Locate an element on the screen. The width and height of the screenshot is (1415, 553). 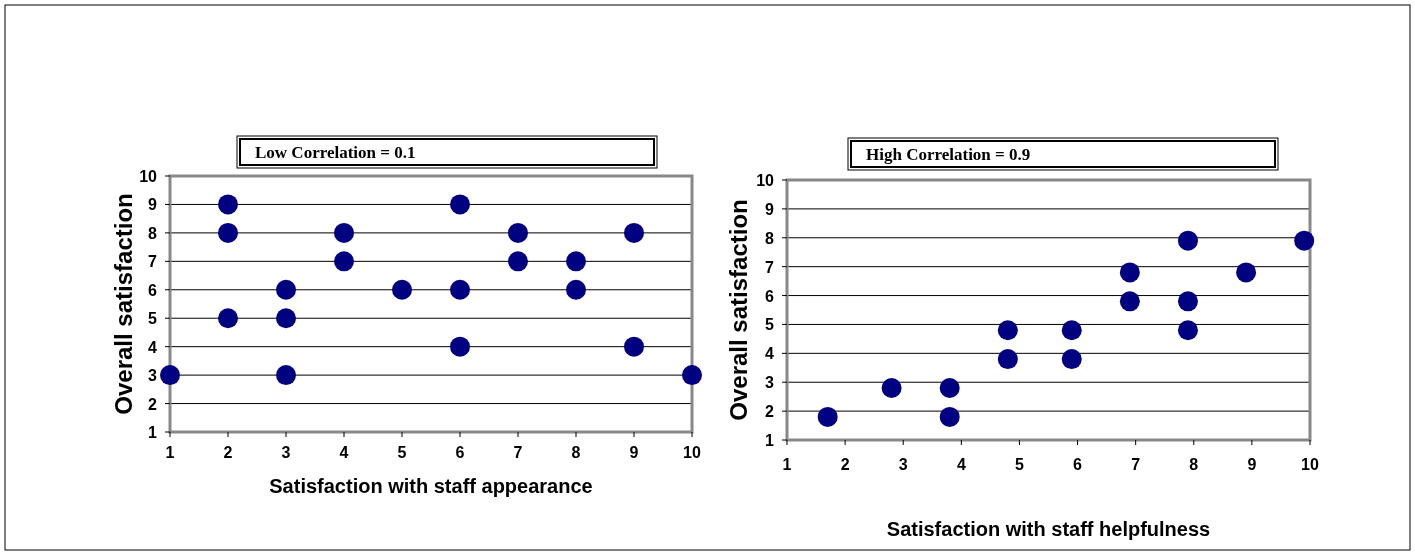
chart-title: High Correlation = 0.9 is located at coordinates (948, 154).